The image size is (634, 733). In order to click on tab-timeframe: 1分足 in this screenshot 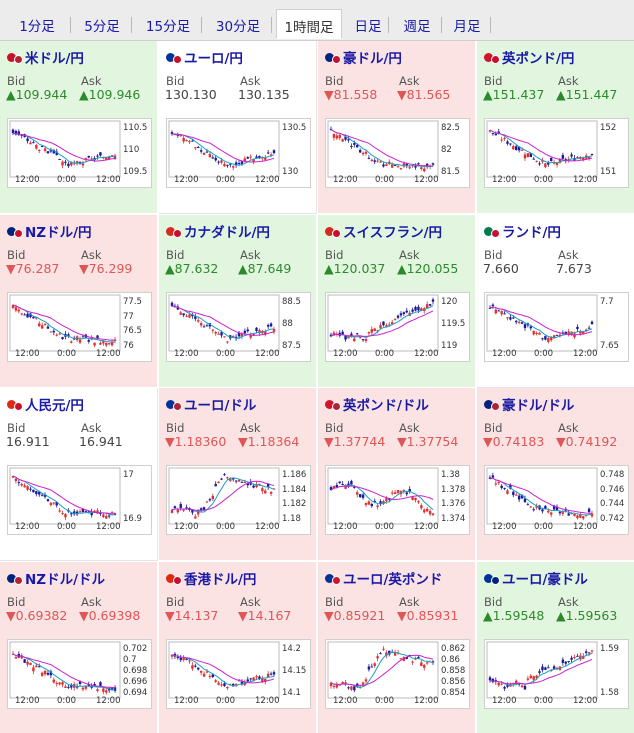, I will do `click(37, 27)`.